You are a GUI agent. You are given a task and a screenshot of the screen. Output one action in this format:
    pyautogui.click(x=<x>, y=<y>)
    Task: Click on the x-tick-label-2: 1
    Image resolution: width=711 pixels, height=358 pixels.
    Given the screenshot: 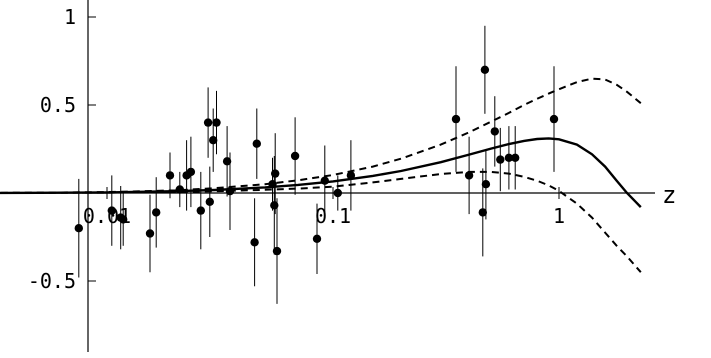 What is the action you would take?
    pyautogui.click(x=559, y=216)
    